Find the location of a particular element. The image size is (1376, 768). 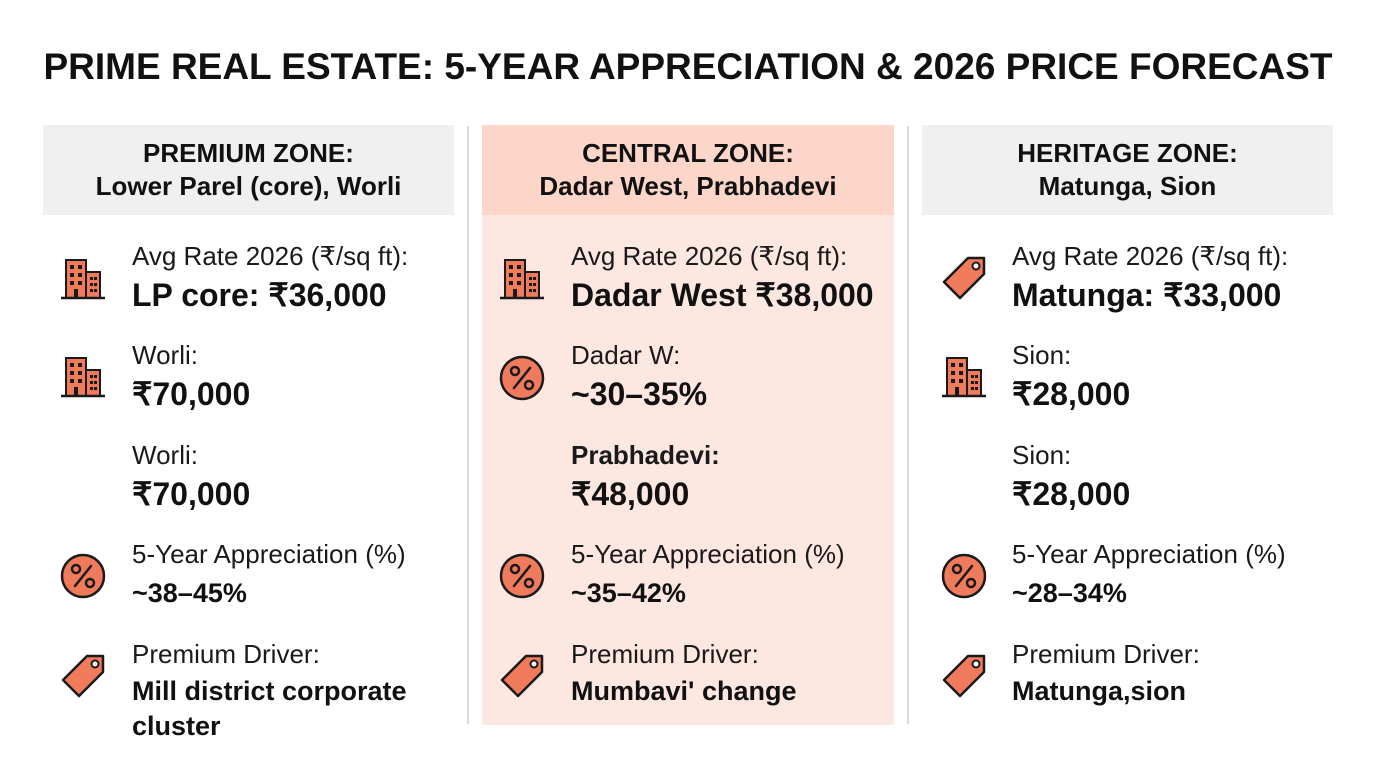

rate-label: Dadar W: is located at coordinates (626, 355).